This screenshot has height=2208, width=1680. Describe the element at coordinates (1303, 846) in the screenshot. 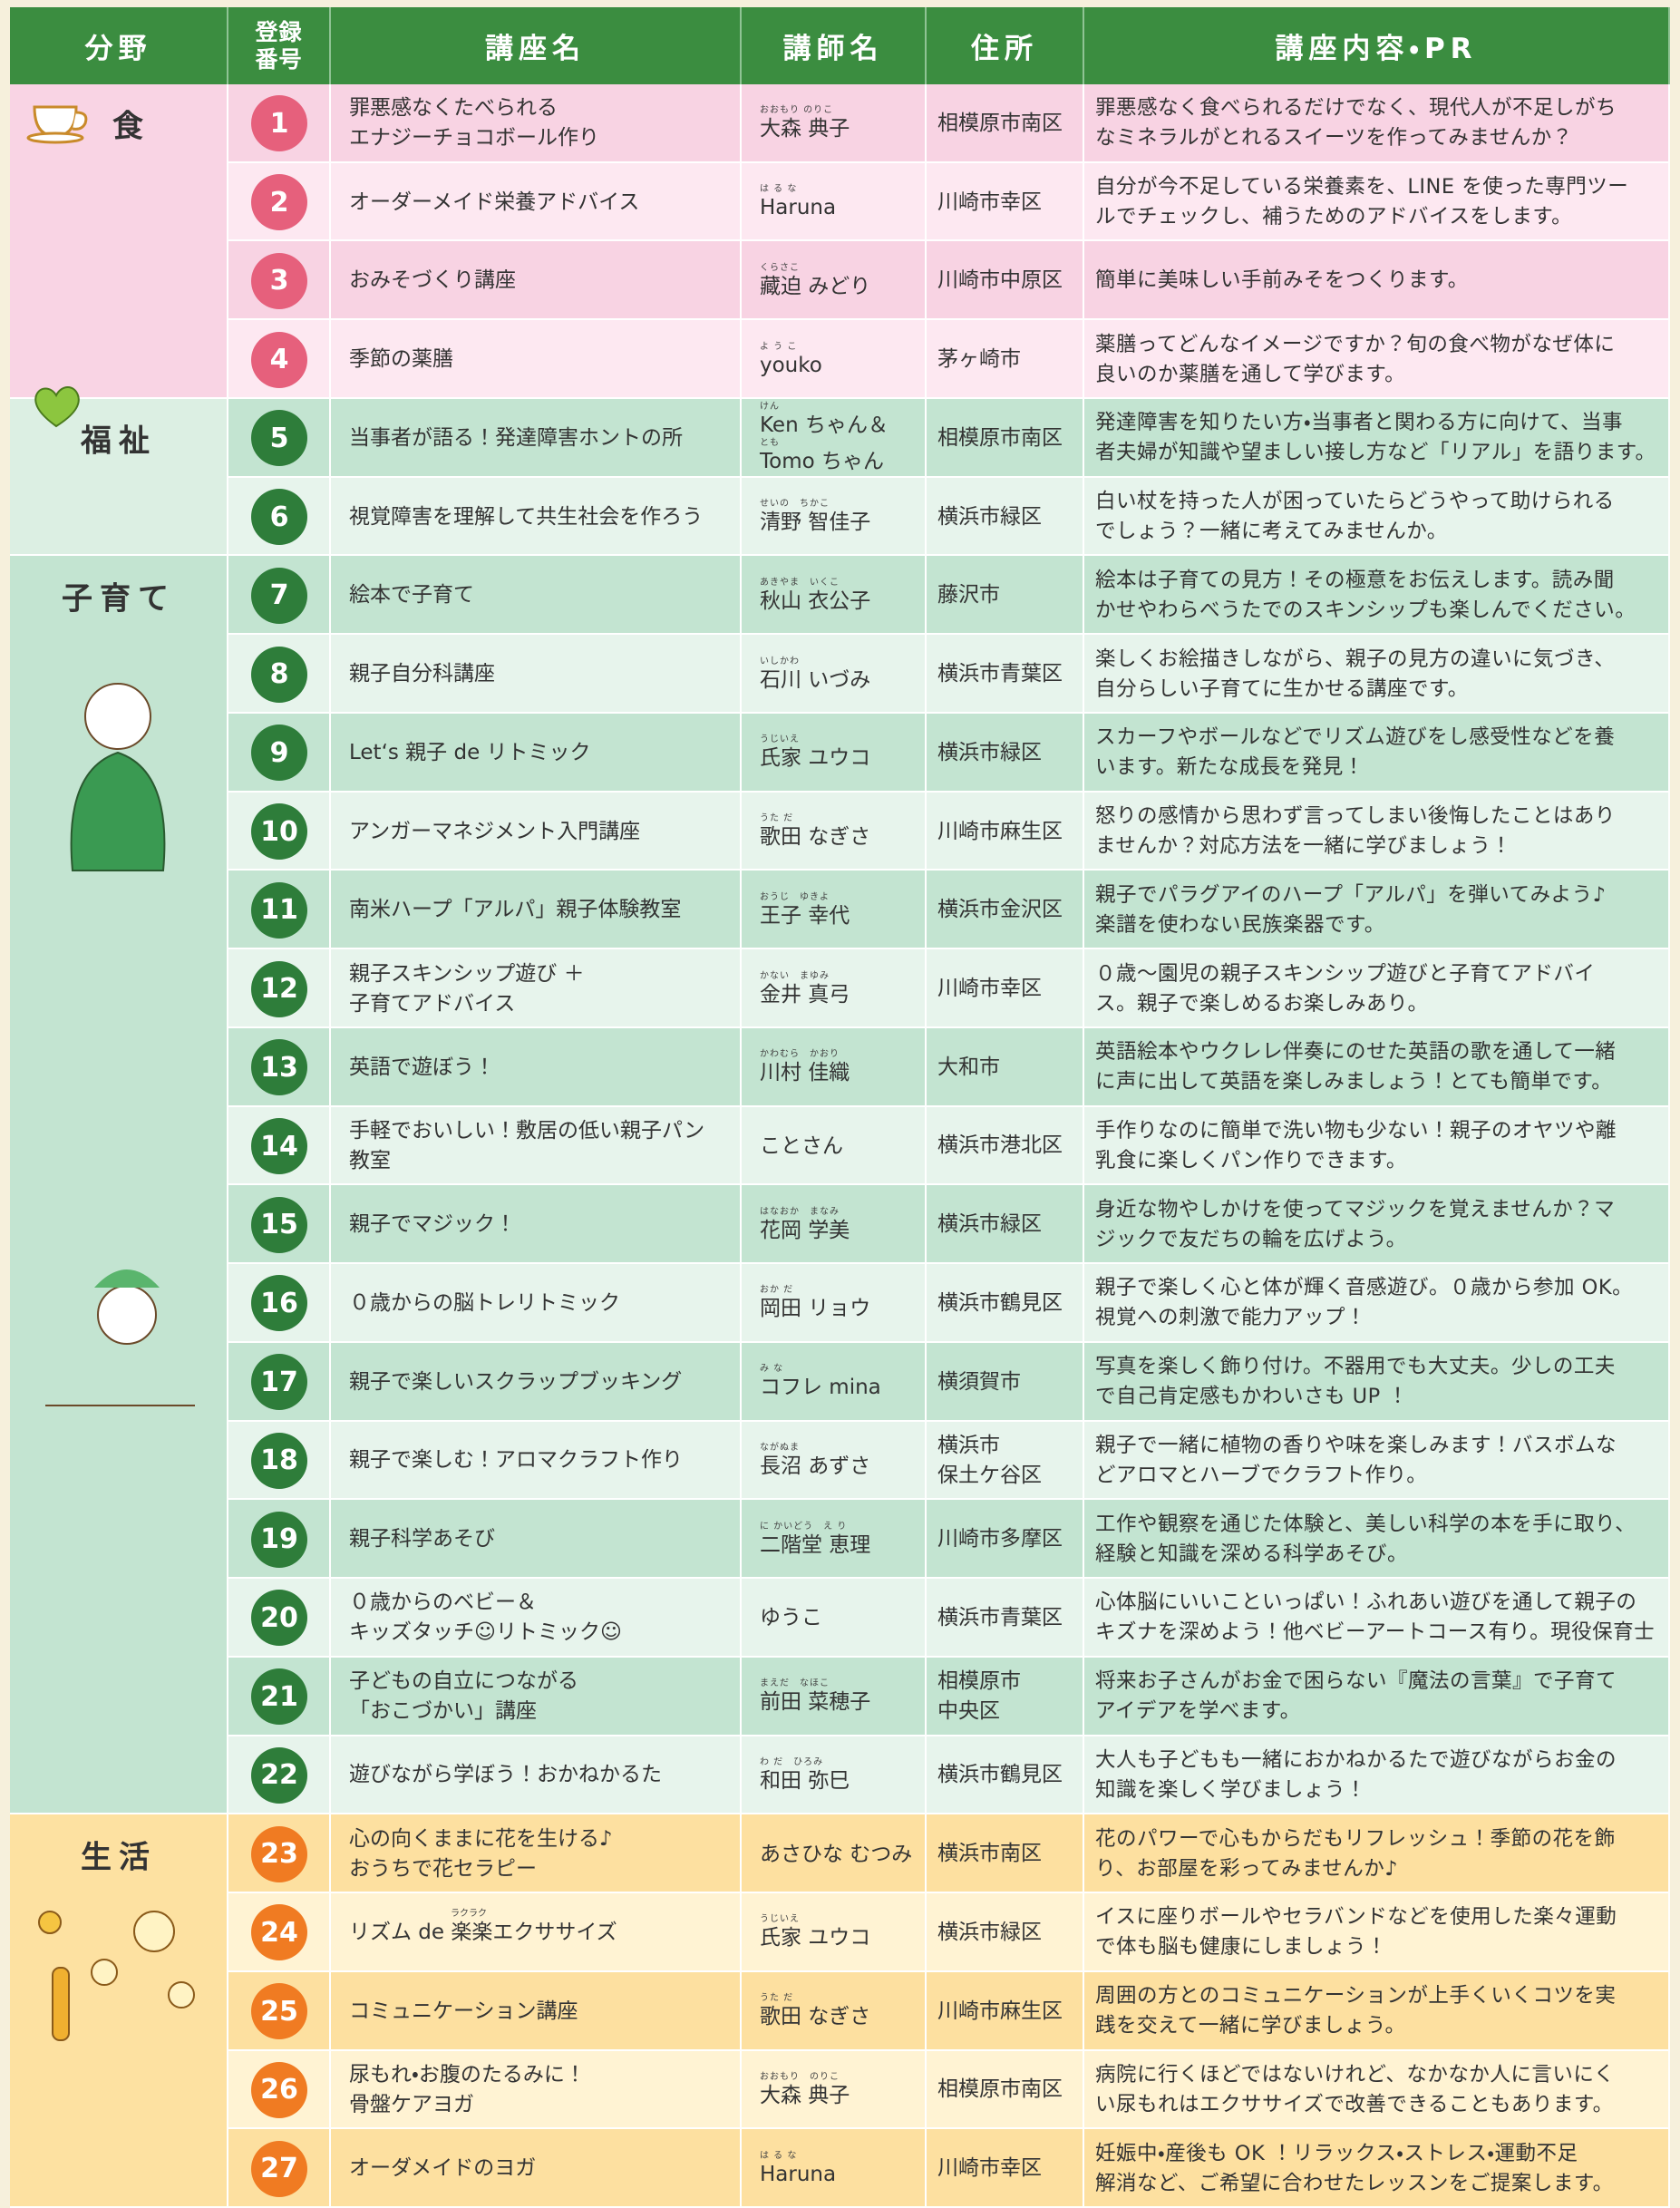

I see `pr-line: ませんか？対応方法を一緒に学びましょう！` at that location.